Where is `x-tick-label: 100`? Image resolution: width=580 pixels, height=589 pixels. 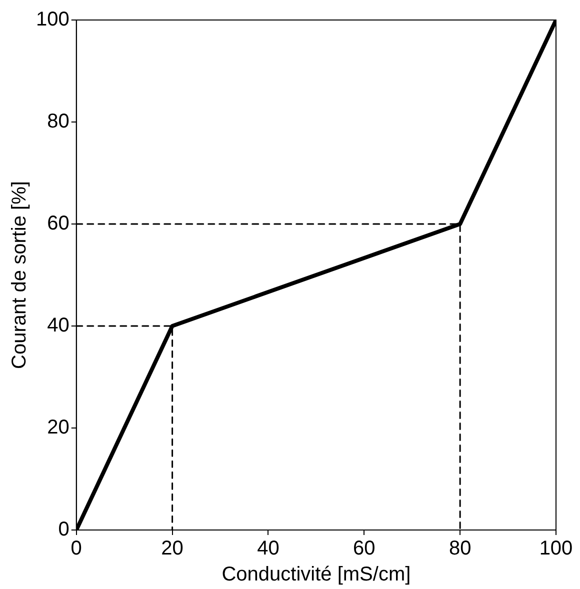
x-tick-label: 100 is located at coordinates (556, 549).